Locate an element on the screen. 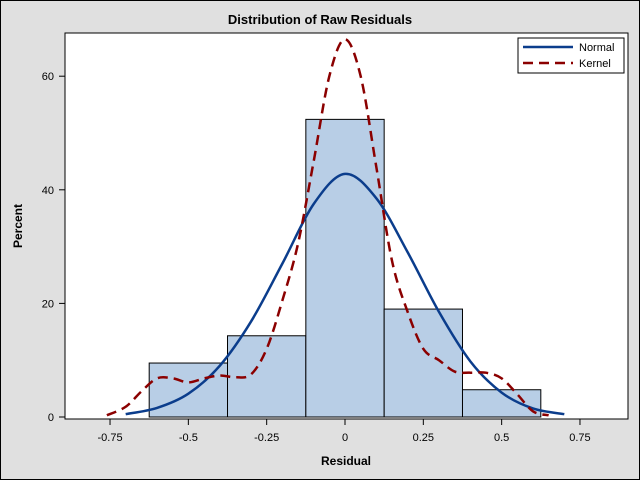 The image size is (640, 480). y-axis-label: Percent is located at coordinates (18, 226).